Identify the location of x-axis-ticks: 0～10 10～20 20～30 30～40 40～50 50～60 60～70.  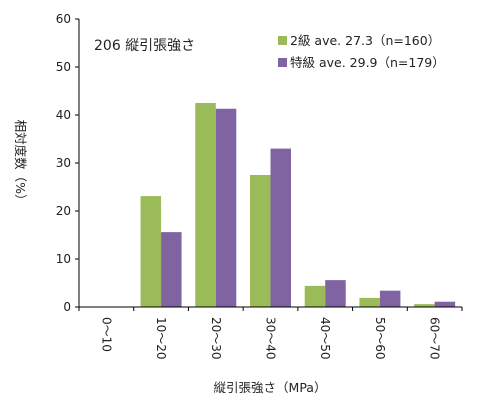
(270, 333).